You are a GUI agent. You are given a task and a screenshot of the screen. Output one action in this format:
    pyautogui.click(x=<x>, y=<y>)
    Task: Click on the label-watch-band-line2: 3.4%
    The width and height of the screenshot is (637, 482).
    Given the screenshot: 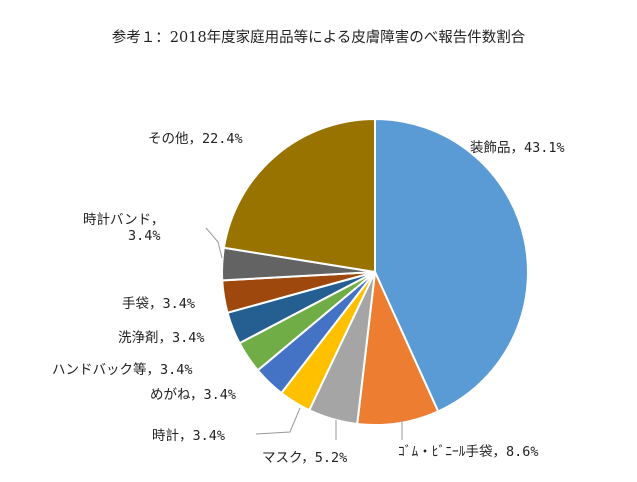 What is the action you would take?
    pyautogui.click(x=144, y=236)
    